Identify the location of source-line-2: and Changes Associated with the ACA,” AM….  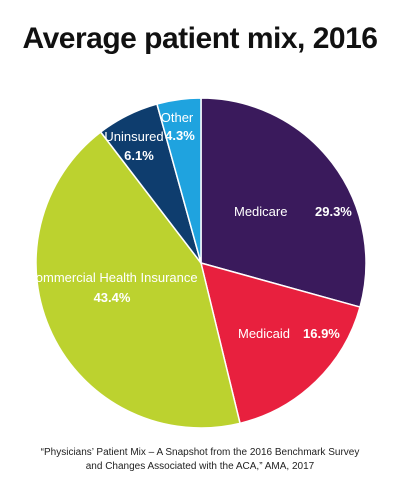
(200, 466).